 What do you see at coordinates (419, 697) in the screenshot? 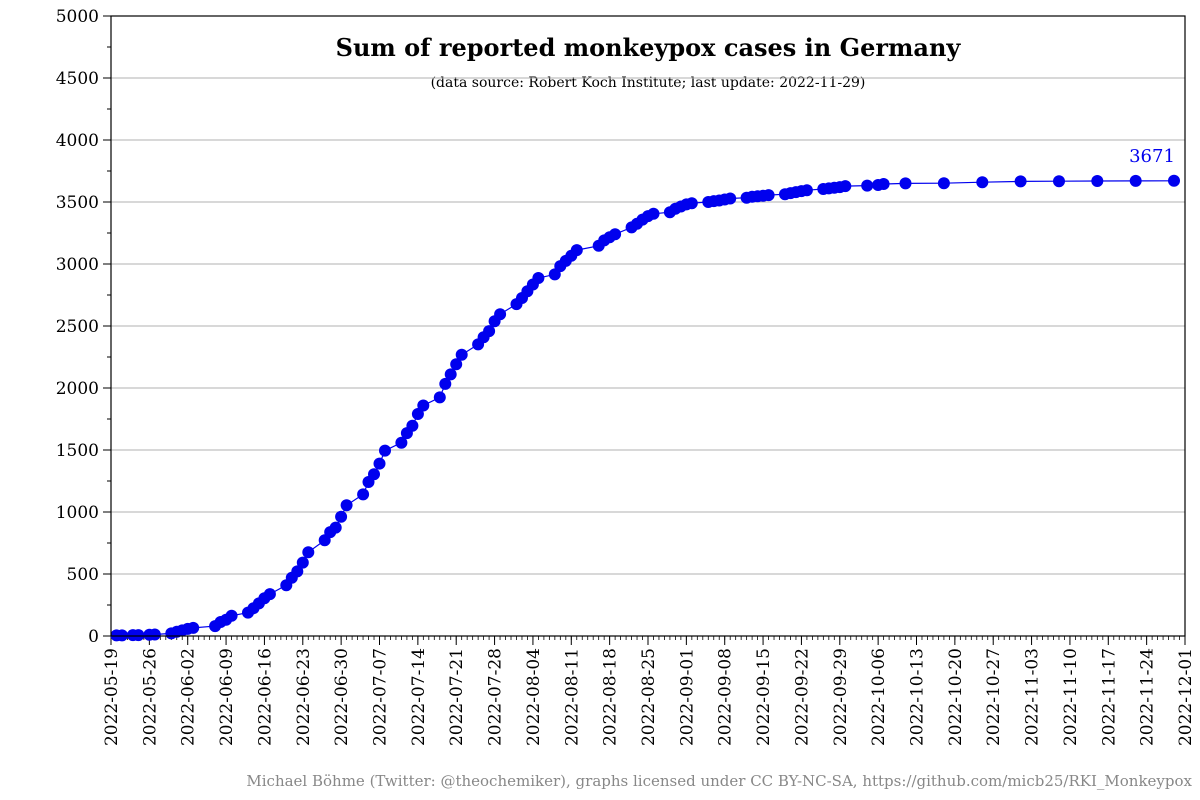
I see `x-tick-label: 2022-07-14` at bounding box center [419, 697].